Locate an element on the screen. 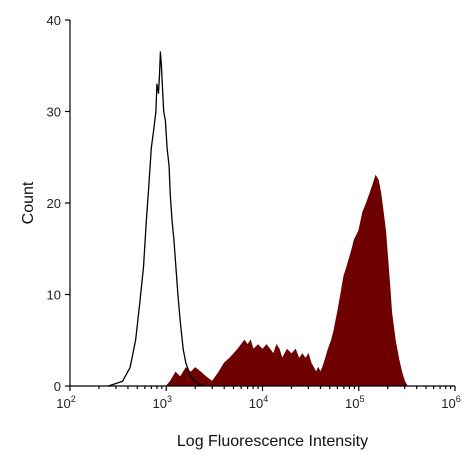  x-axis-ticks: 10² 10³ 10⁴ 10⁵ 10⁶ is located at coordinates (258, 398).